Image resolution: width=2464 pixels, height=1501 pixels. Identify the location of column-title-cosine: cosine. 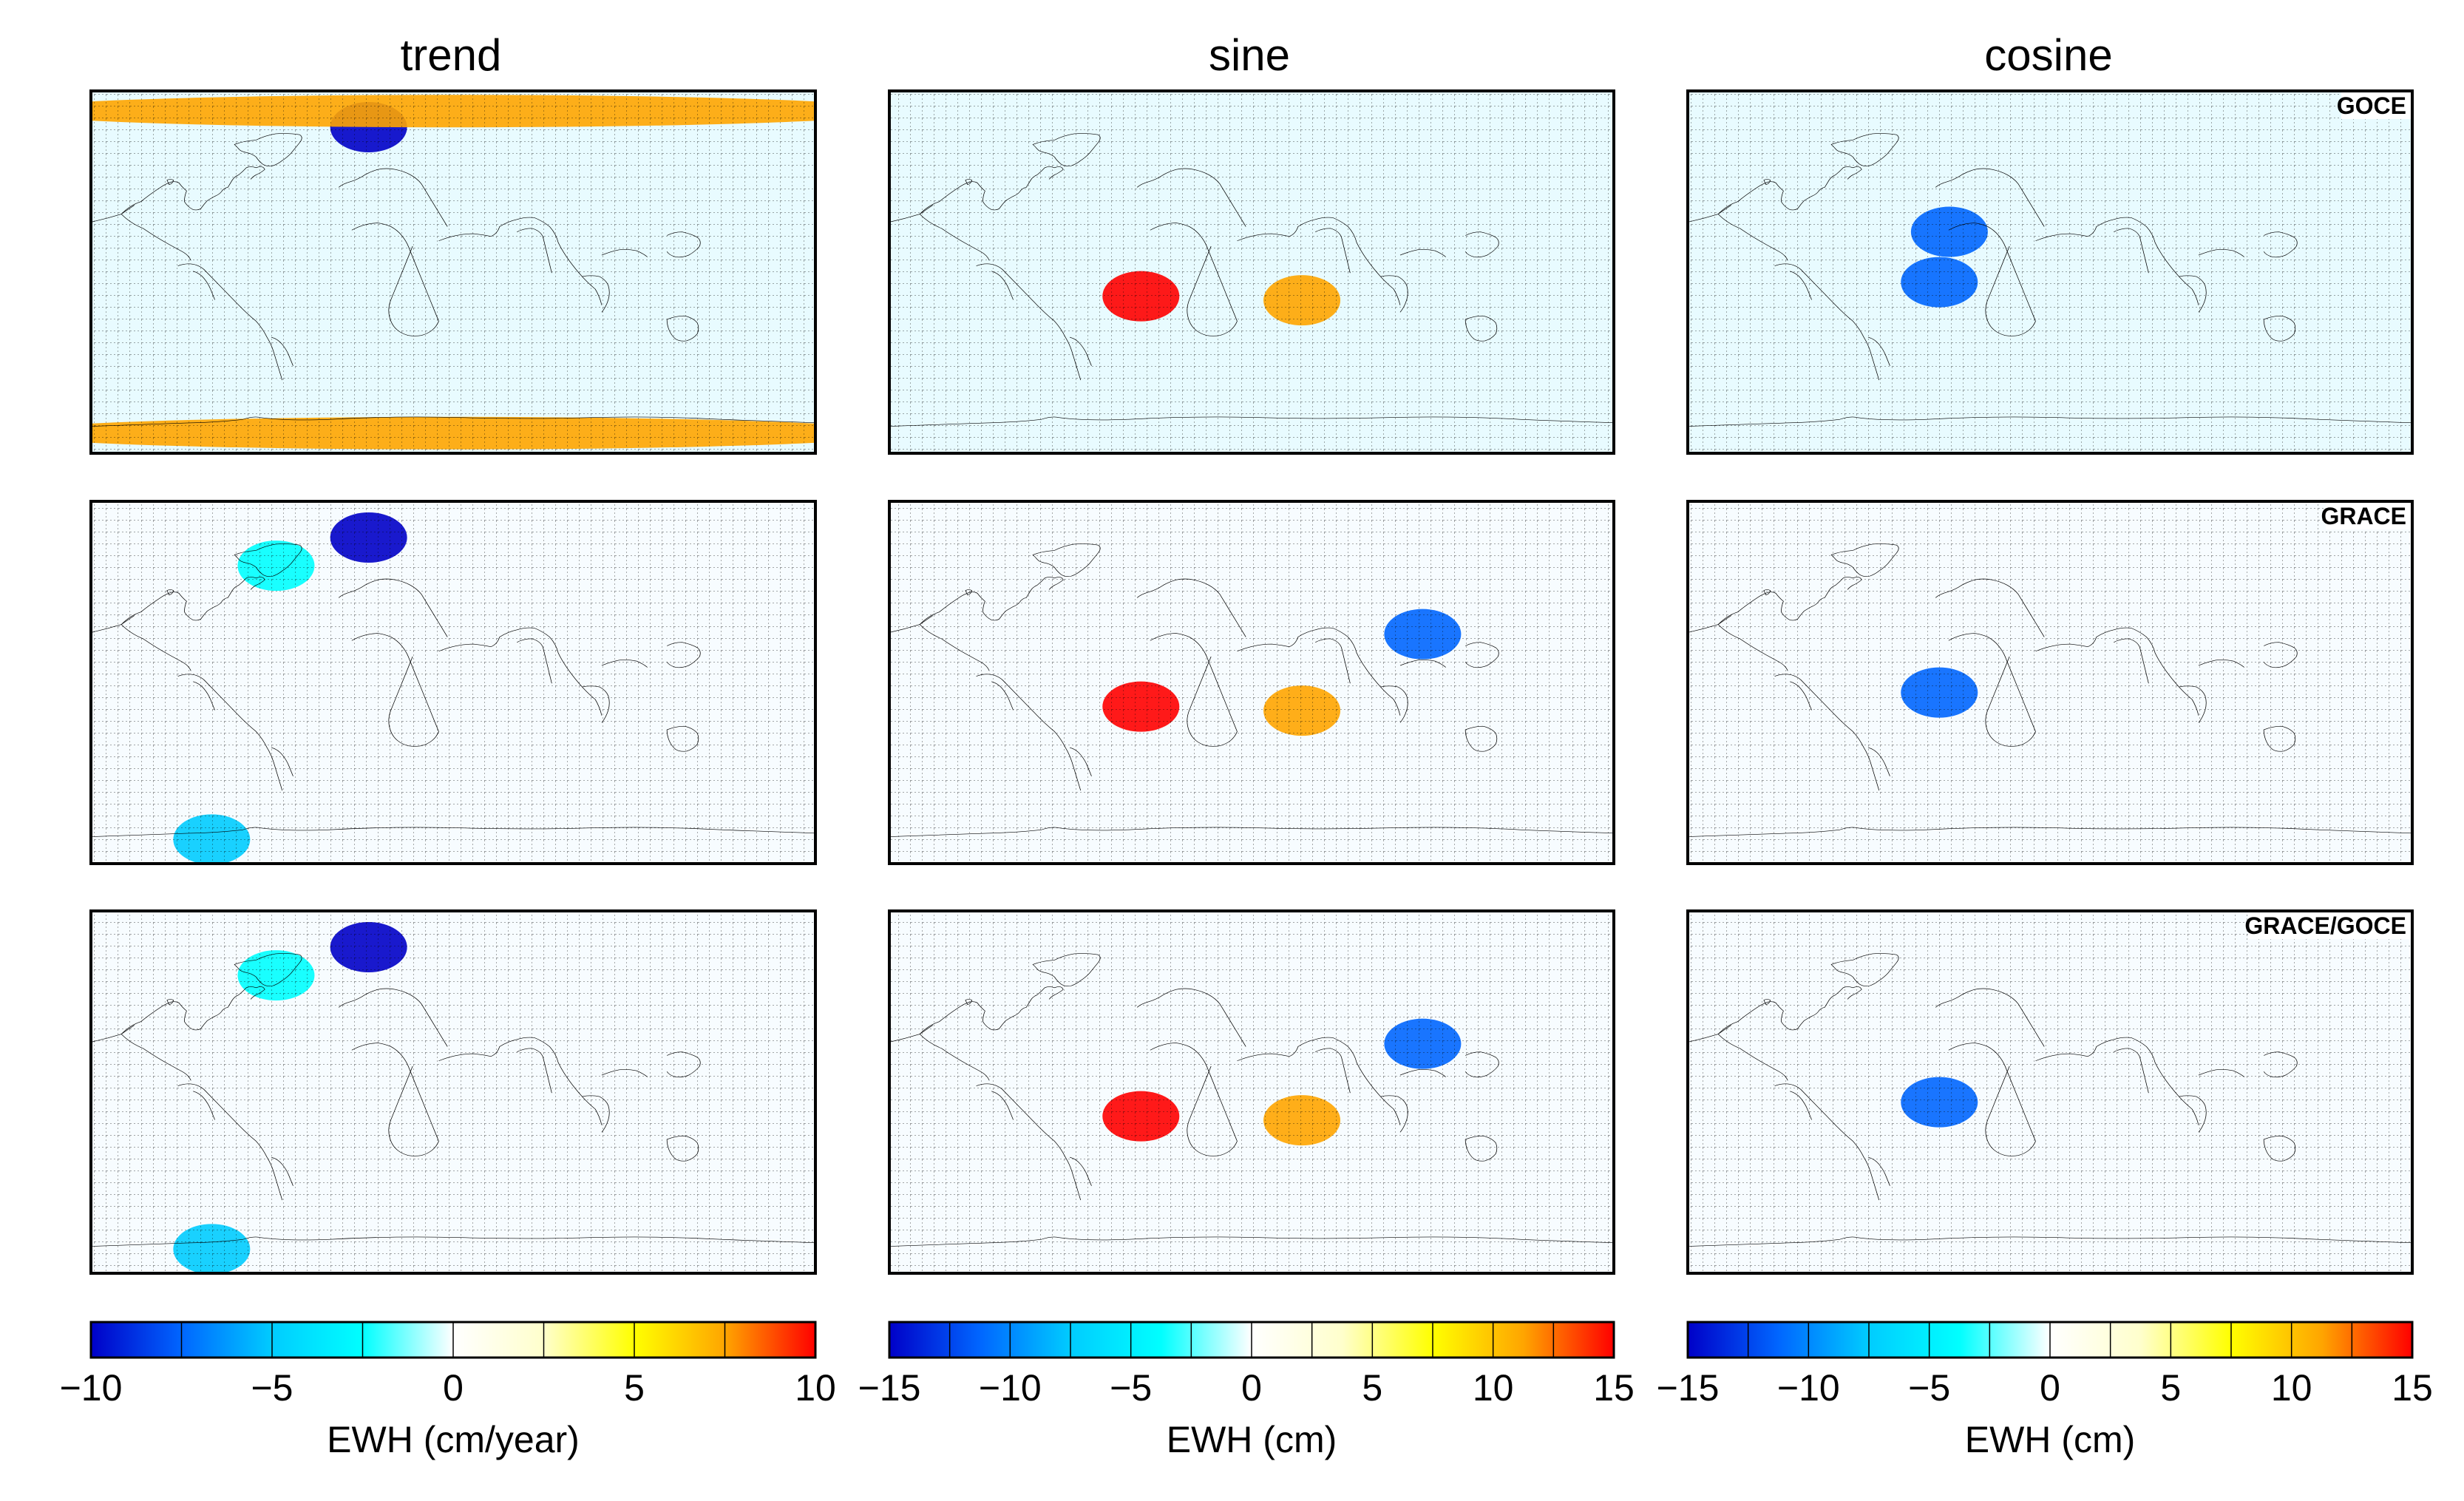
(2048, 55).